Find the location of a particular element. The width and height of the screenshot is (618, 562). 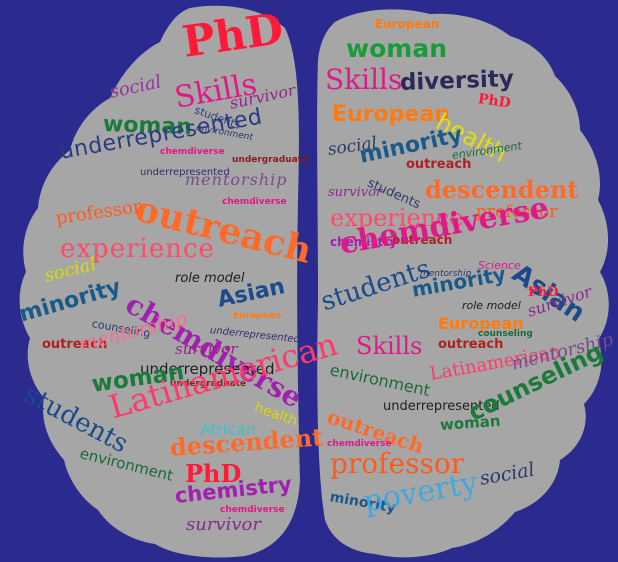

word-counseling-r1: counseling is located at coordinates (505, 334).